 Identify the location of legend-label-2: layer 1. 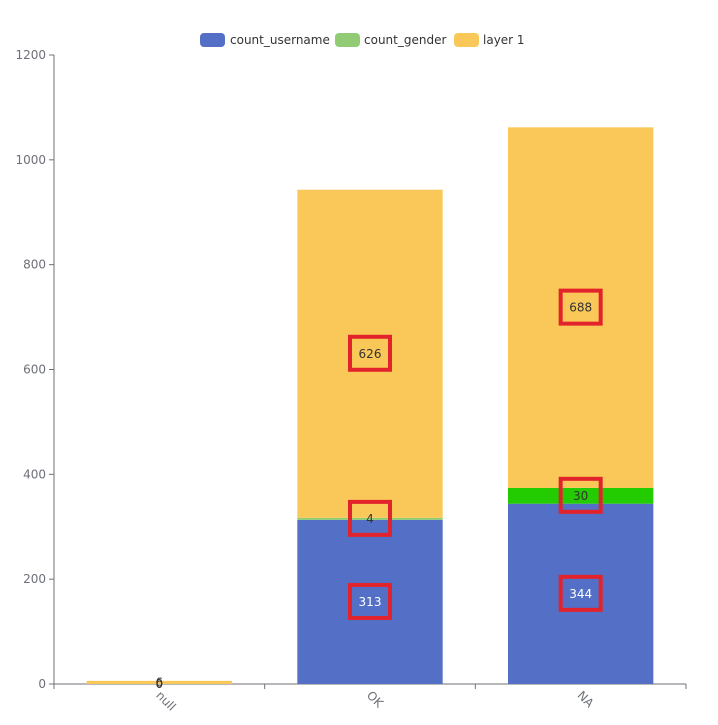
(504, 40).